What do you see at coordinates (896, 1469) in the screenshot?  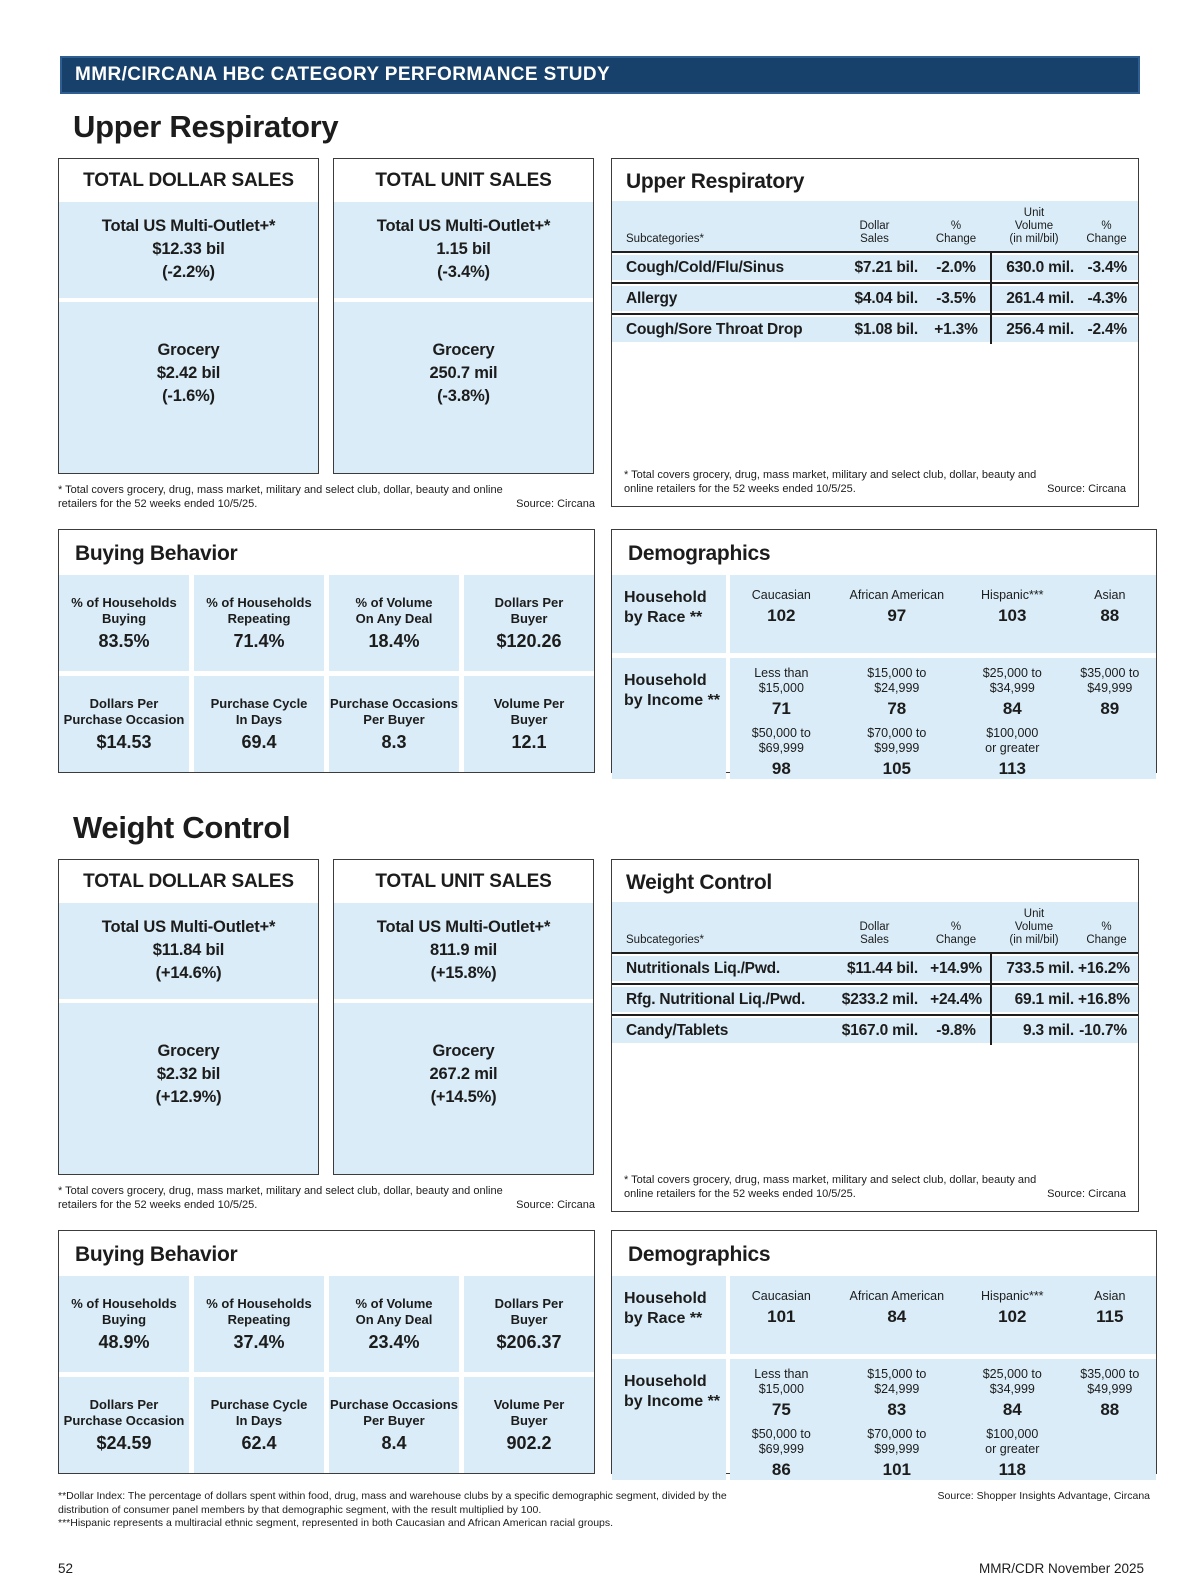 I see `income-index: 101` at bounding box center [896, 1469].